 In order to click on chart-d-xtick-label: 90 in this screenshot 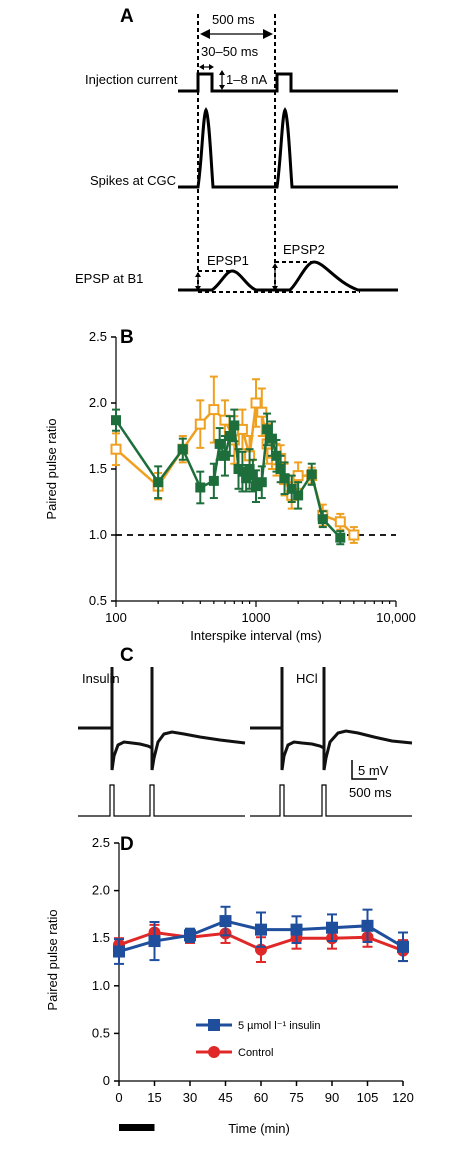, I will do `click(332, 1097)`.